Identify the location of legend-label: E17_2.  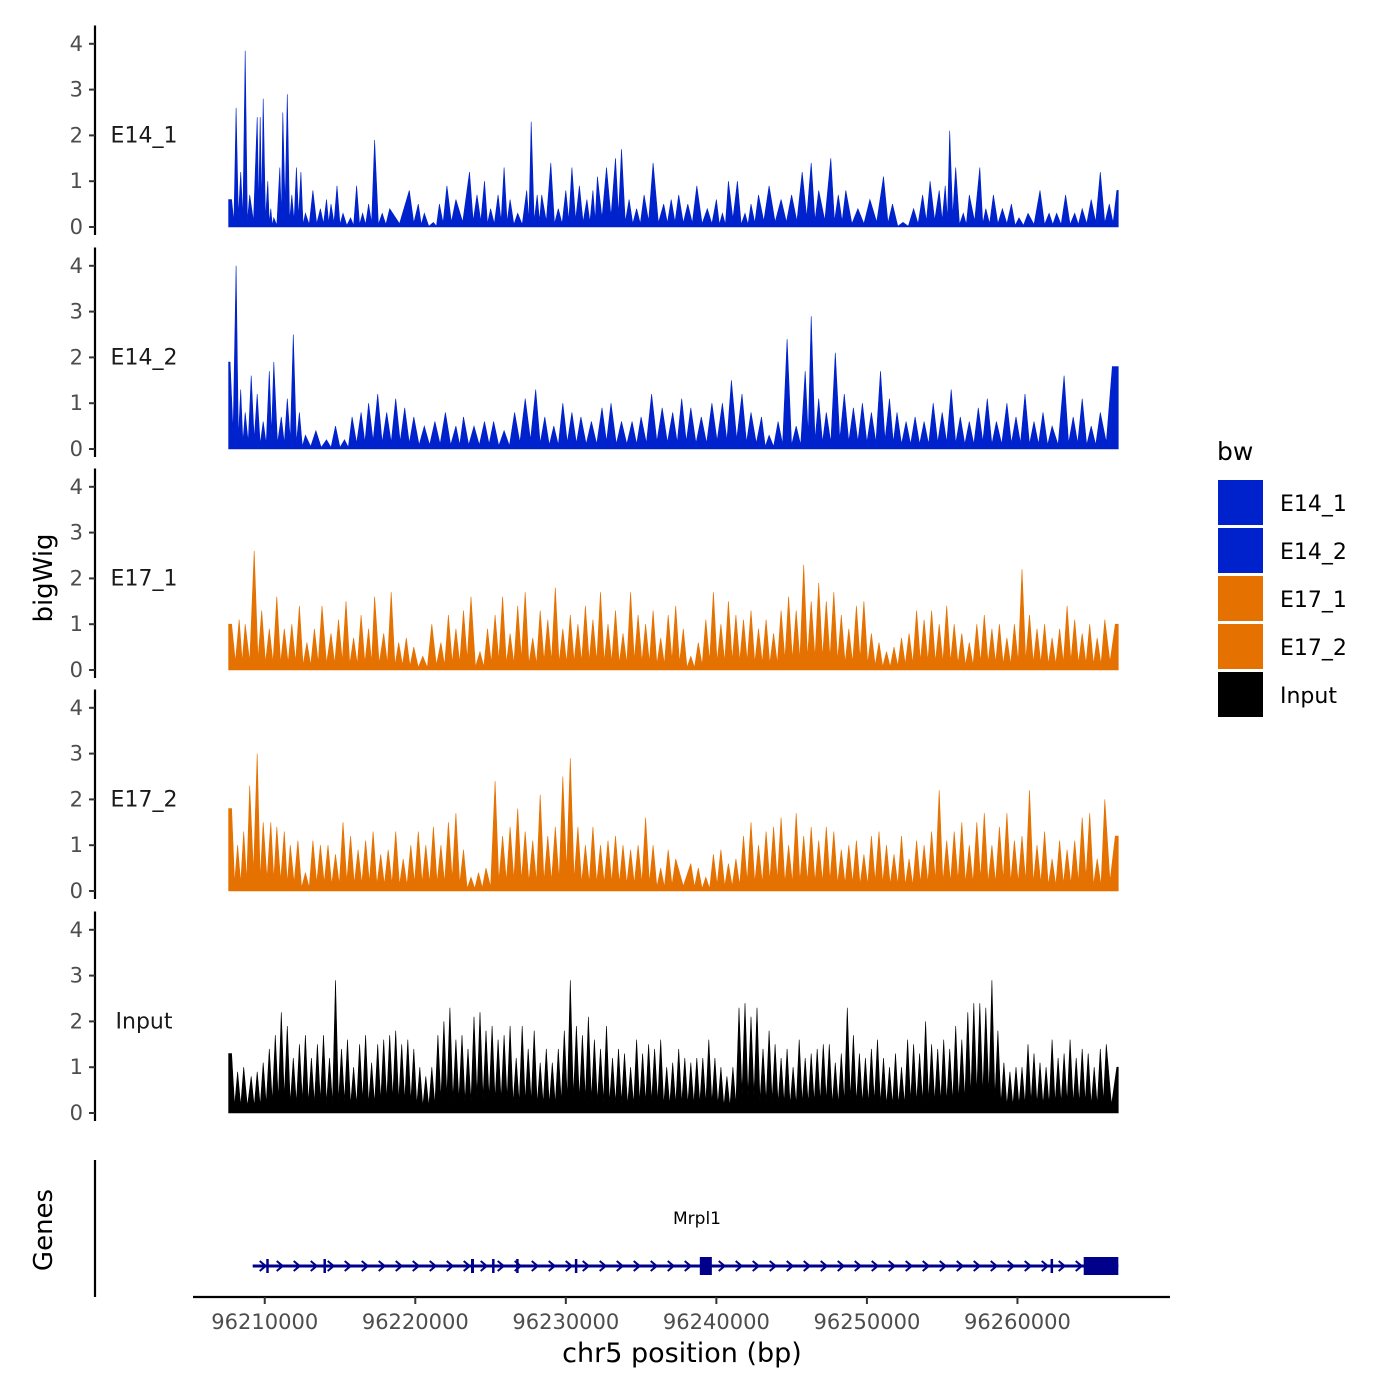
(1313, 648).